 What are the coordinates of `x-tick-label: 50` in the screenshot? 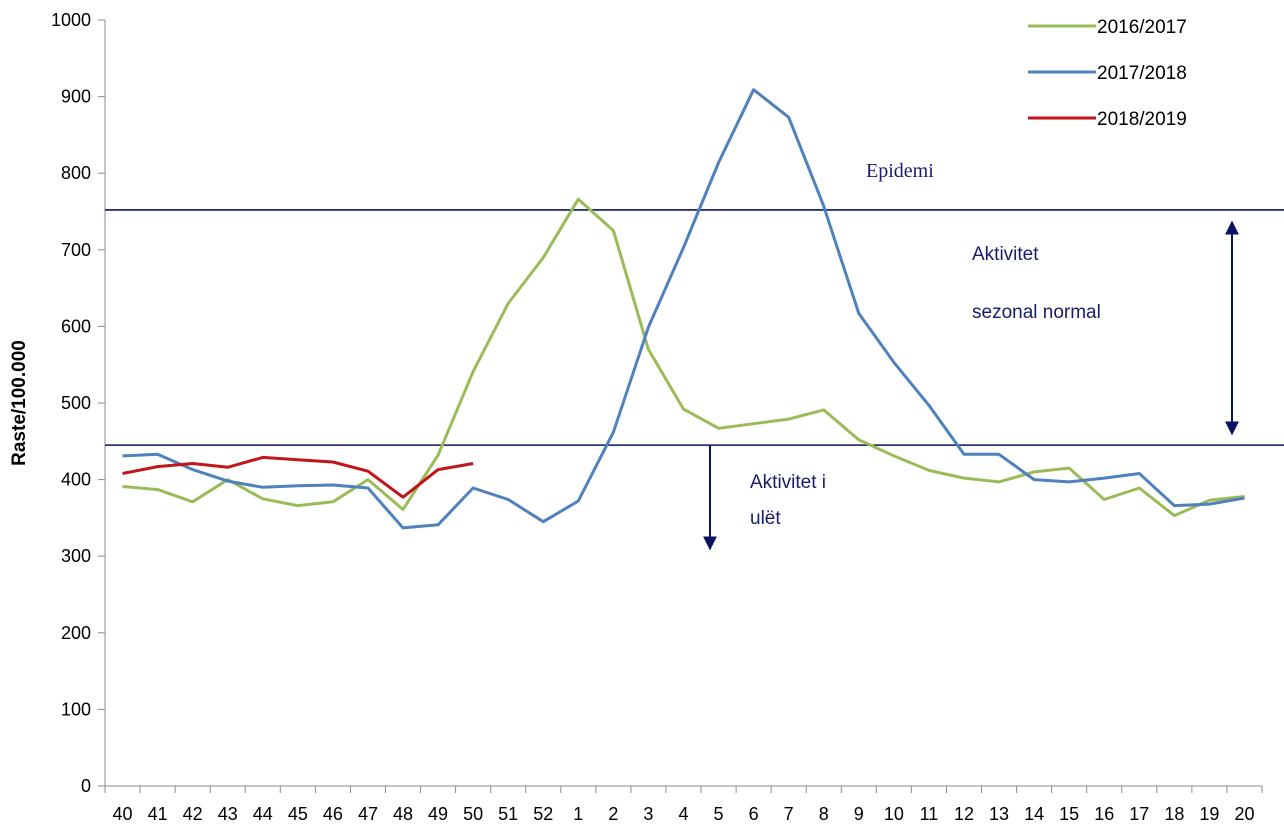 It's located at (473, 814).